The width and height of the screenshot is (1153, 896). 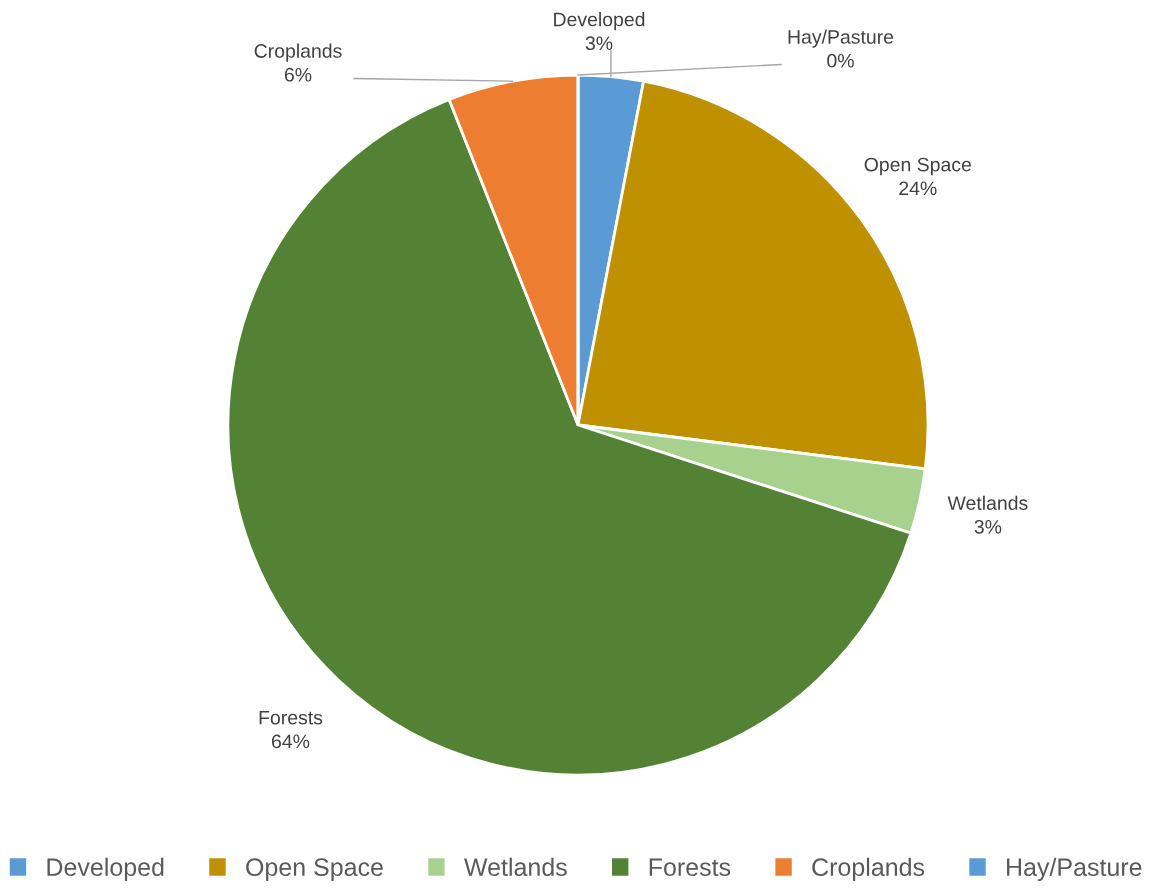 What do you see at coordinates (291, 741) in the screenshot?
I see `data-label: 64%` at bounding box center [291, 741].